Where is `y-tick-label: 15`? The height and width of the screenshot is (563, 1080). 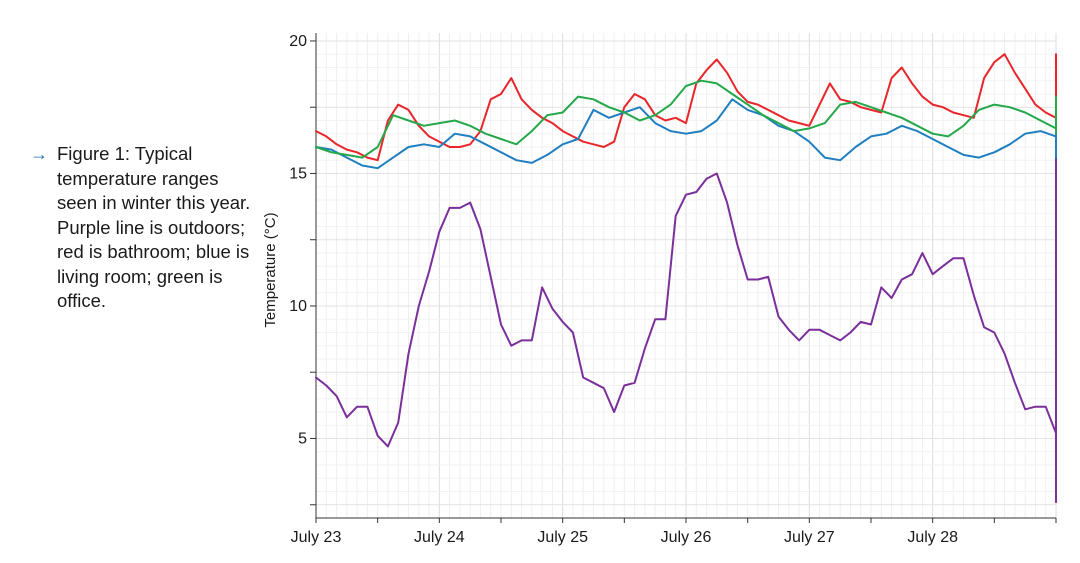
y-tick-label: 15 is located at coordinates (298, 173).